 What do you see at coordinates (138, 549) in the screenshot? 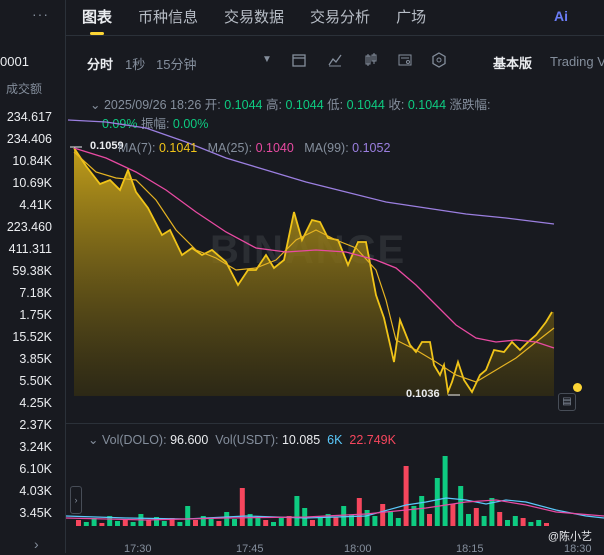
I see `time-axis-label: 17:30` at bounding box center [138, 549].